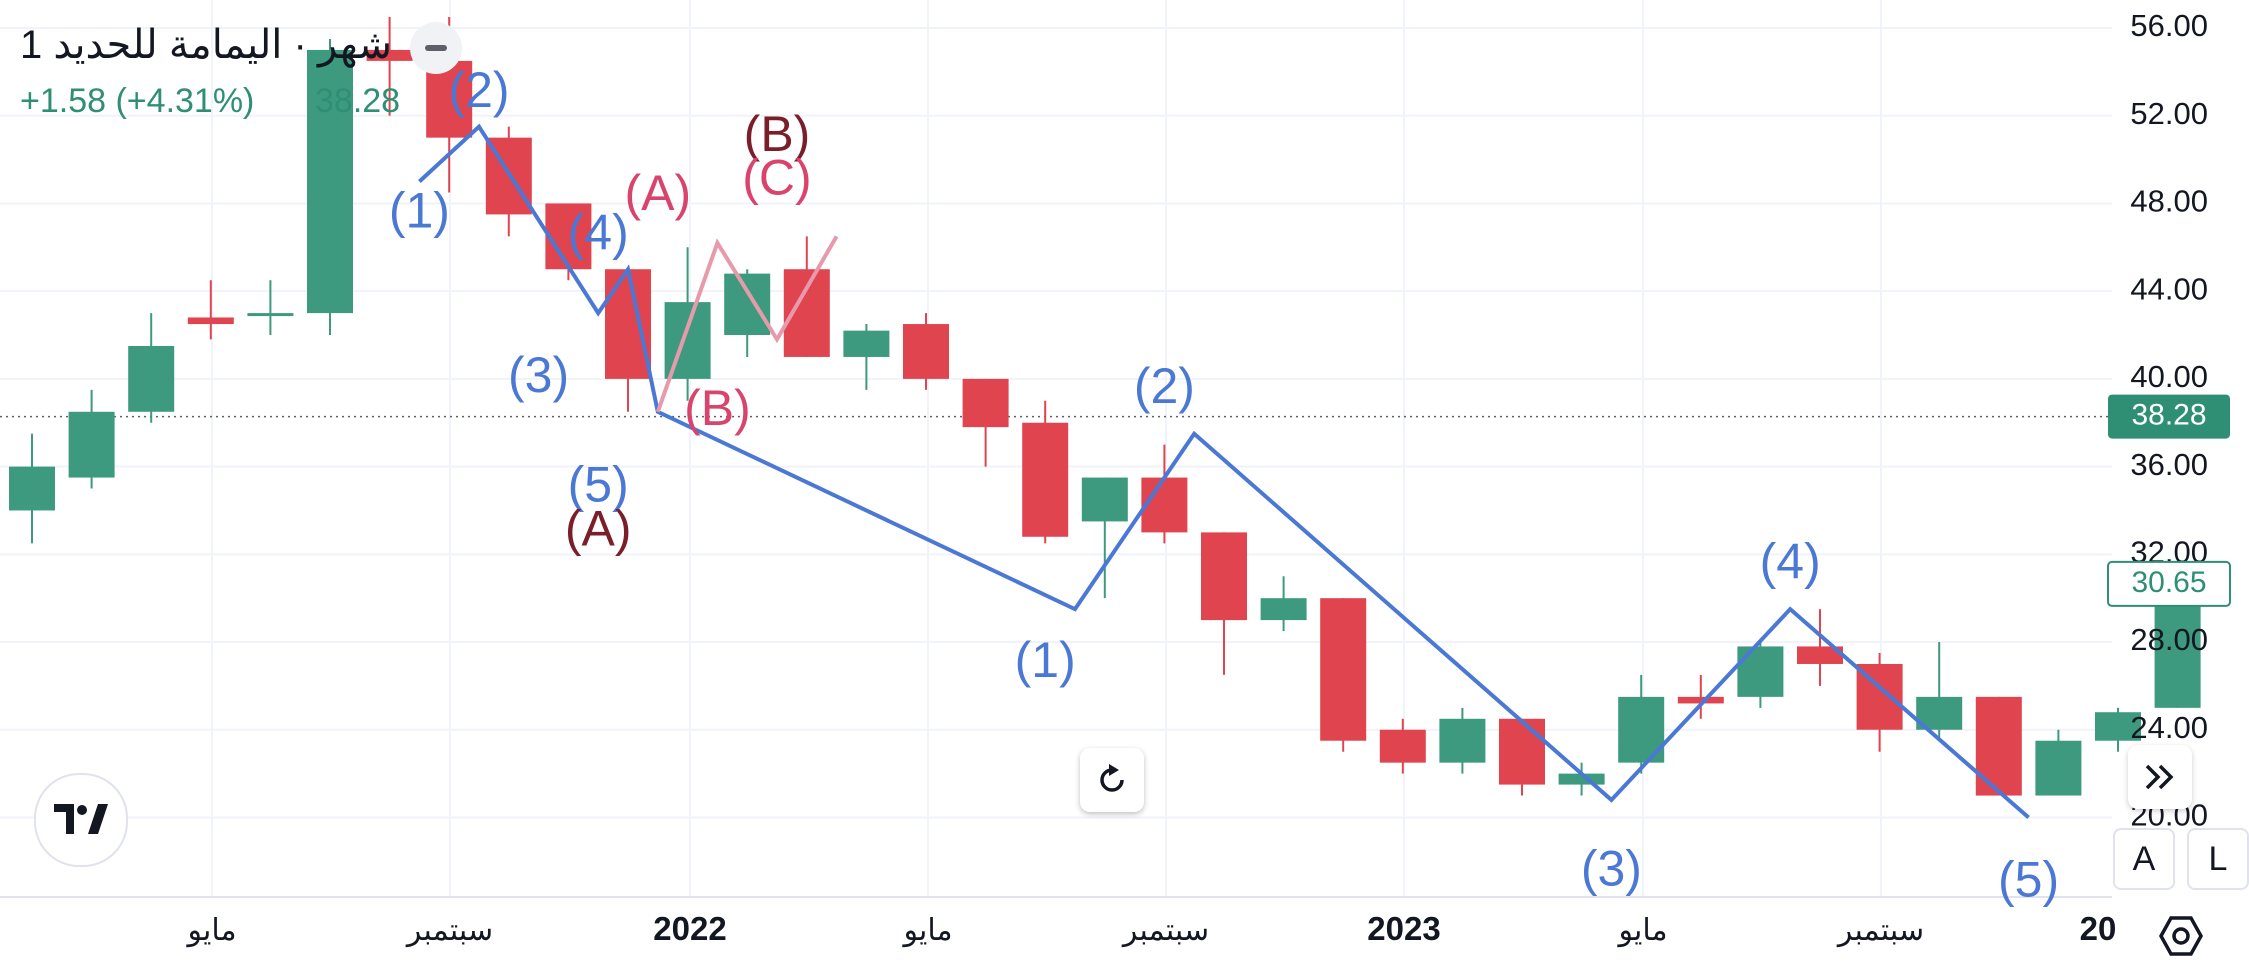 Image resolution: width=2249 pixels, height=970 pixels. I want to click on price-tick: 40.00, so click(2169, 376).